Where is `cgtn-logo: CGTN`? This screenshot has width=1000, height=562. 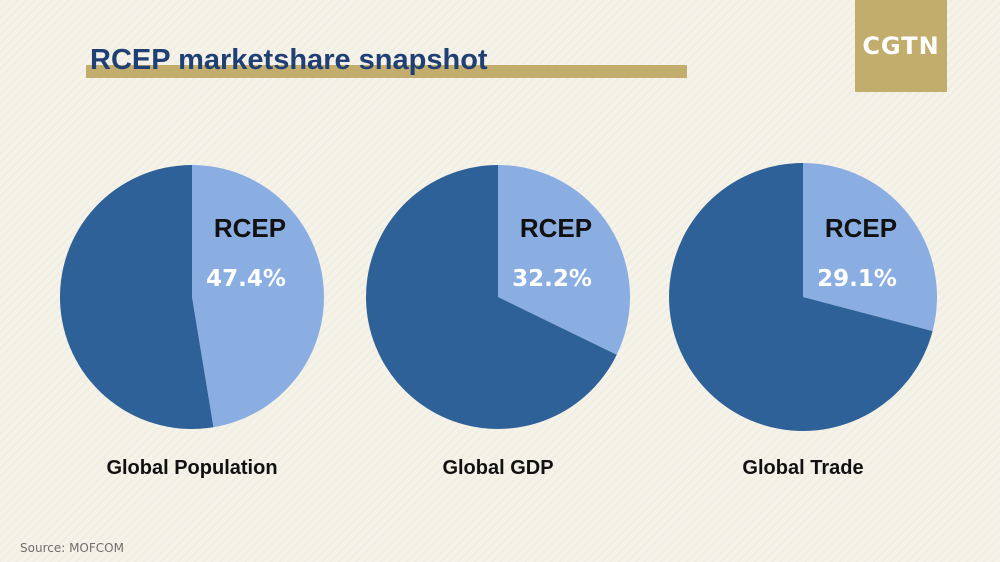
cgtn-logo: CGTN is located at coordinates (901, 46).